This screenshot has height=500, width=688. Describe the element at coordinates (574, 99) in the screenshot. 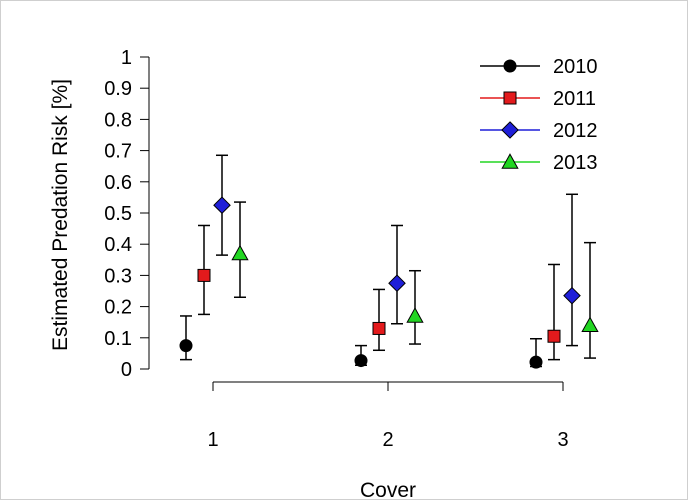

I see `legend-label-2011: 2011` at that location.